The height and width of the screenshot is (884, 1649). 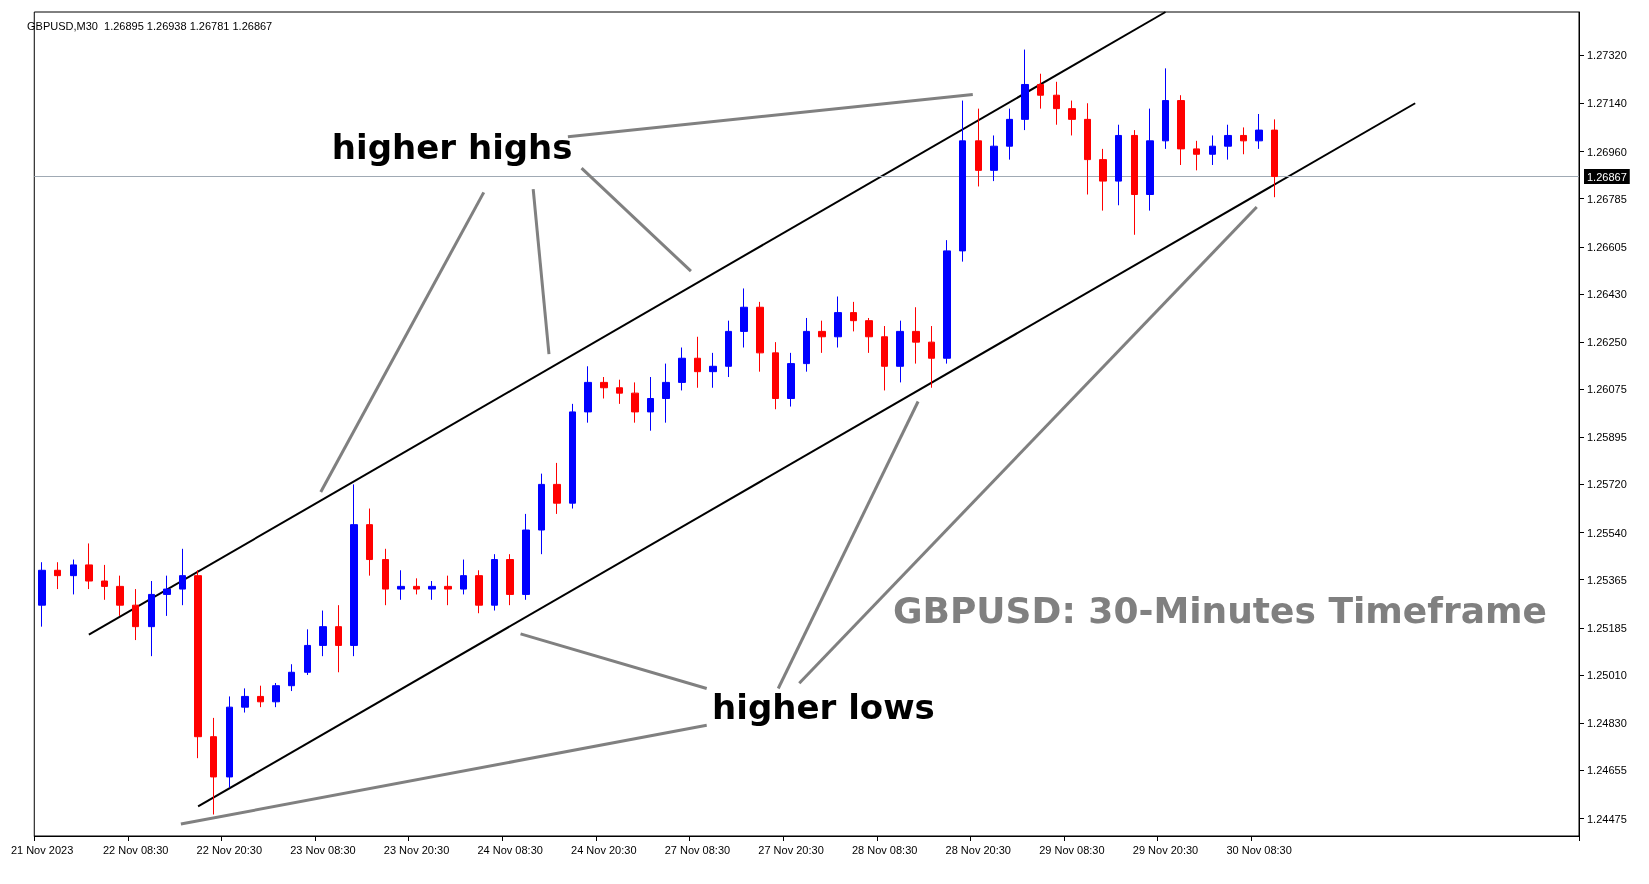 What do you see at coordinates (452, 147) in the screenshot?
I see `annotation: higher highs` at bounding box center [452, 147].